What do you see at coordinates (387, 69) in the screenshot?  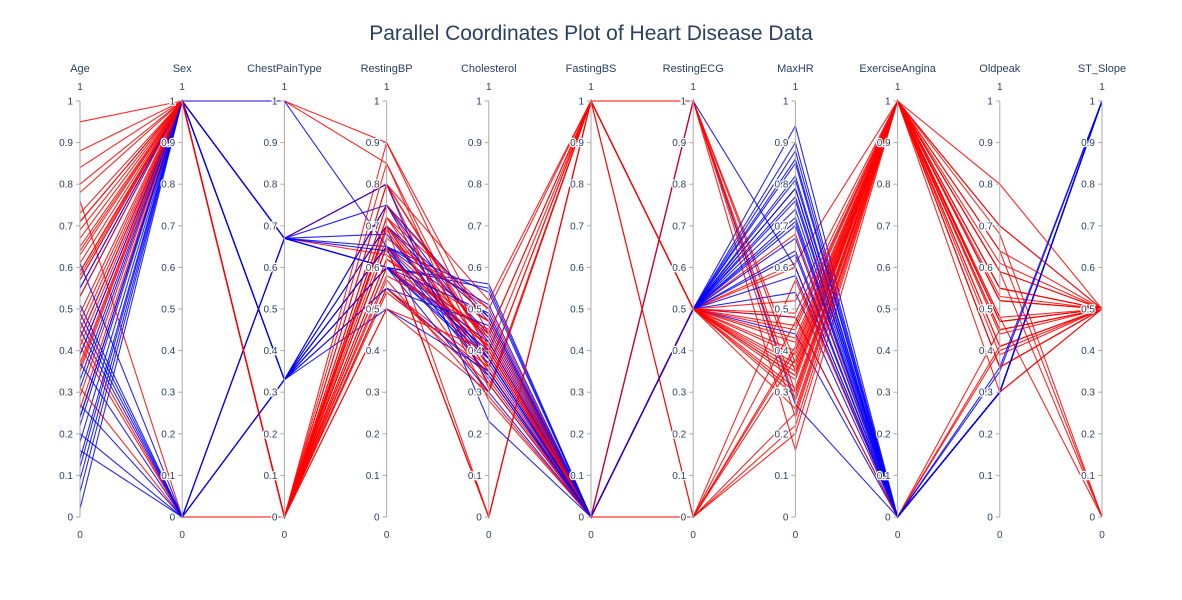 I see `axis-title: RestingBP` at bounding box center [387, 69].